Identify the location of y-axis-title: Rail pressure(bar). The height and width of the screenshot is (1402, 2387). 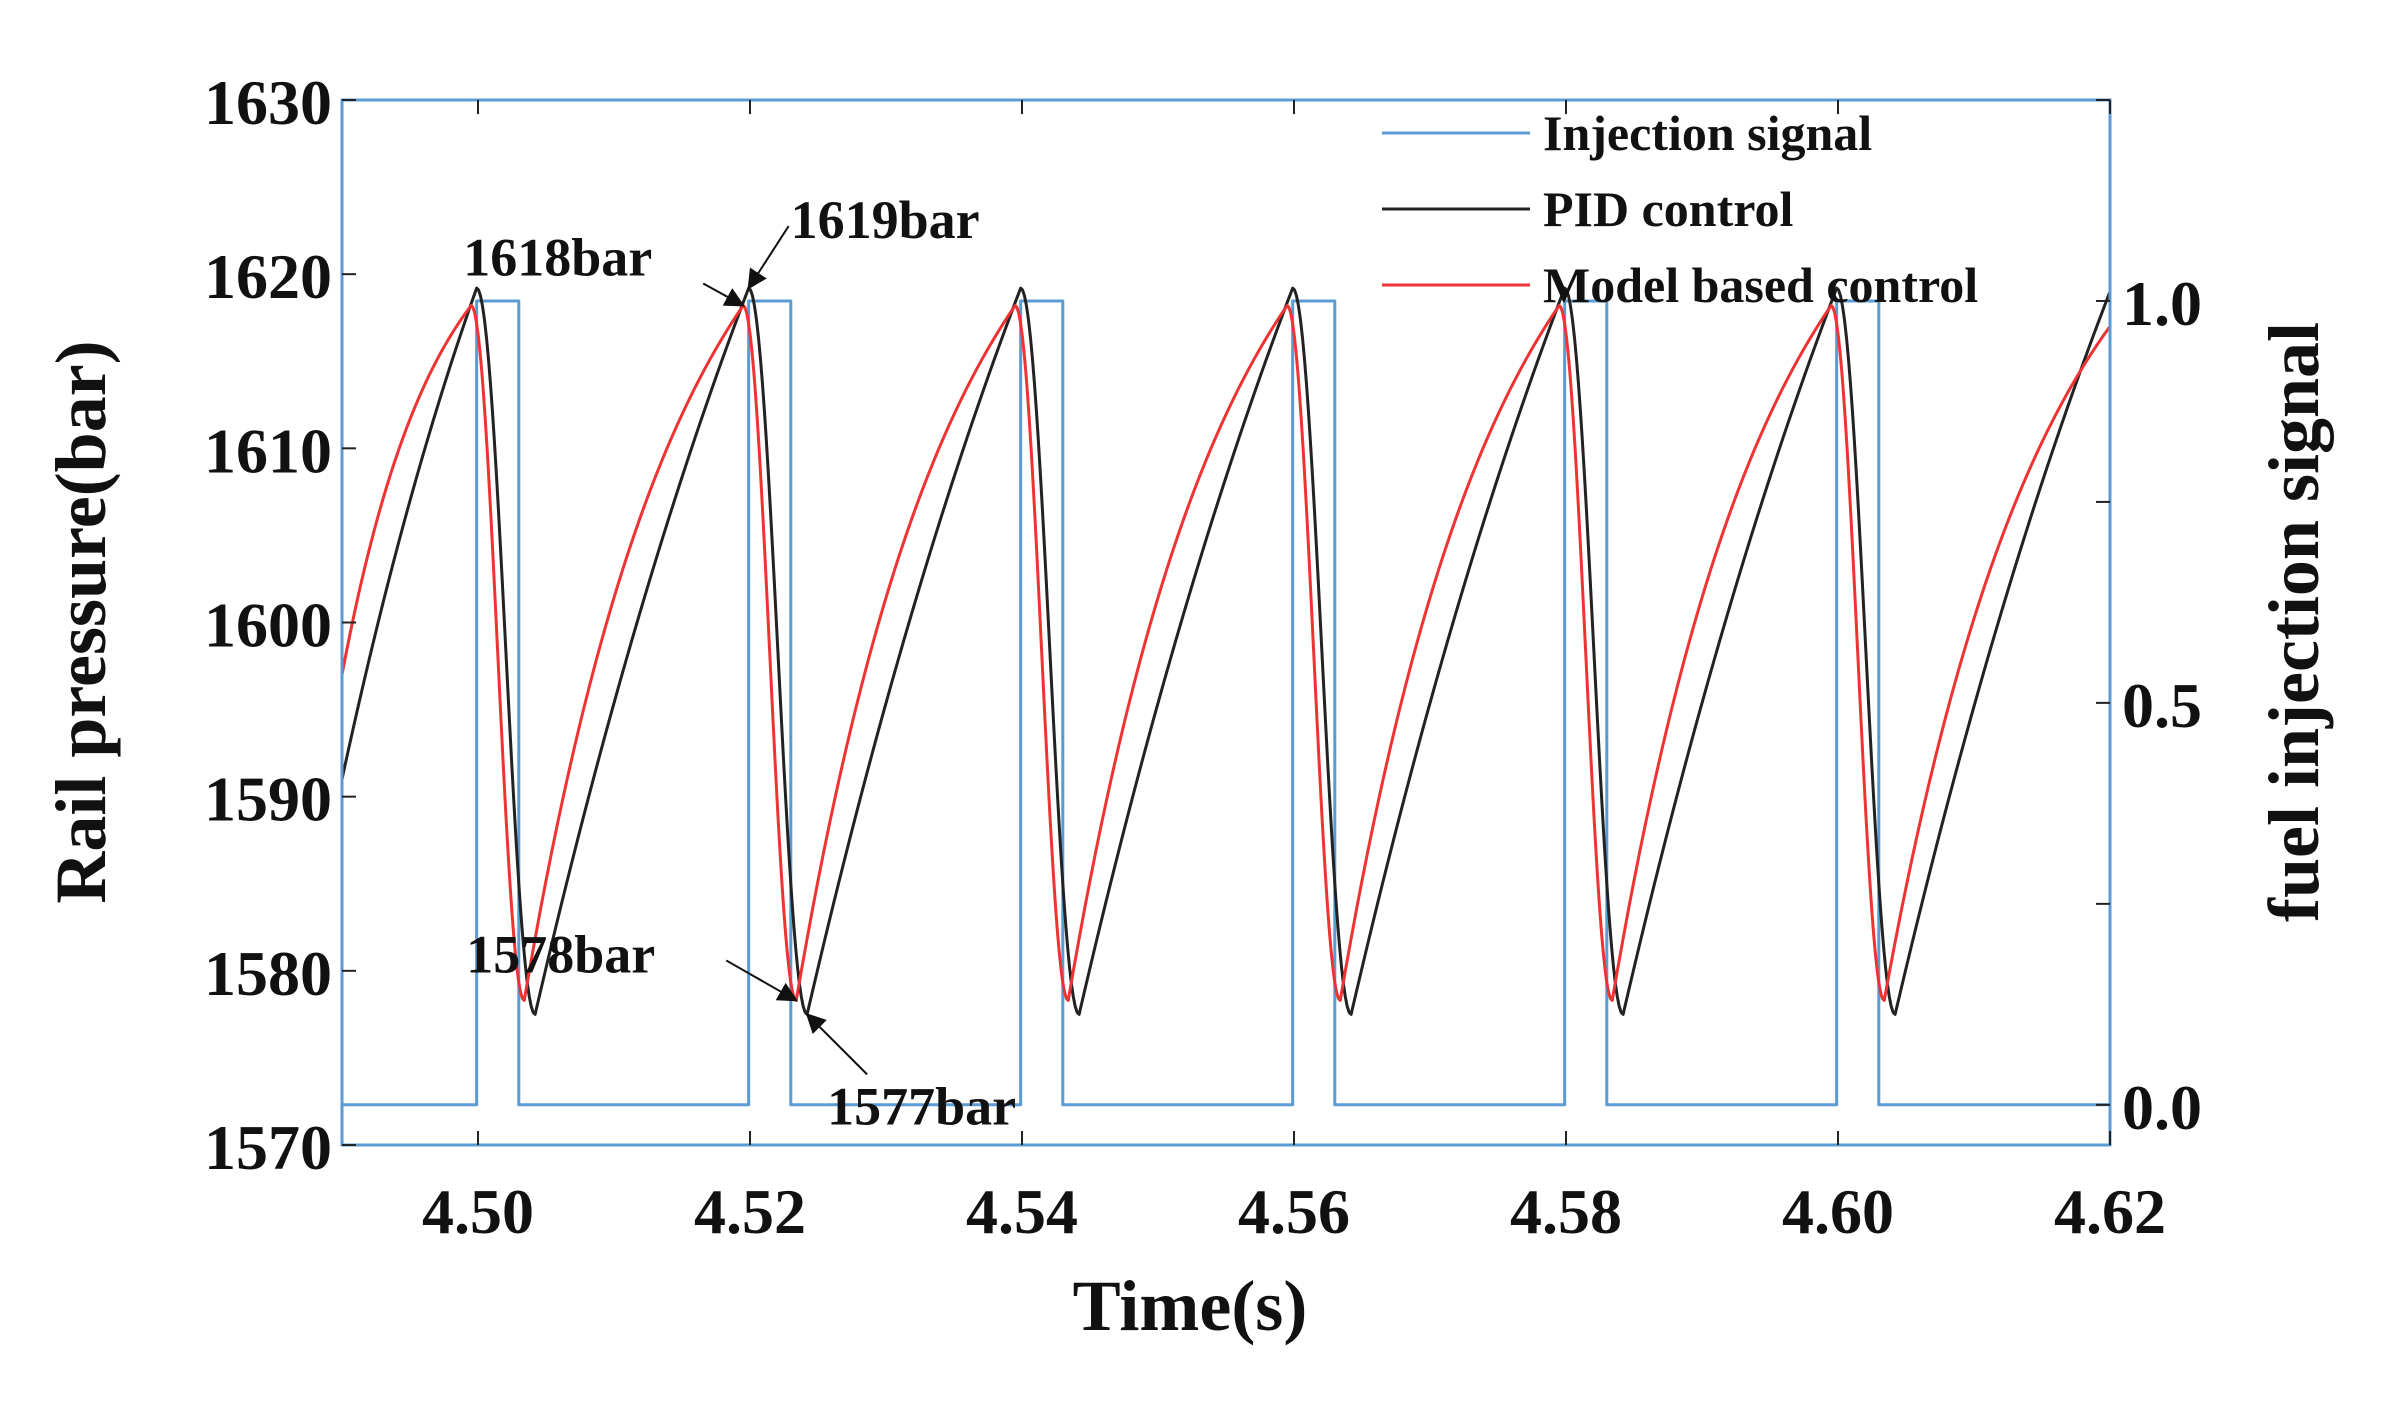
(81, 621).